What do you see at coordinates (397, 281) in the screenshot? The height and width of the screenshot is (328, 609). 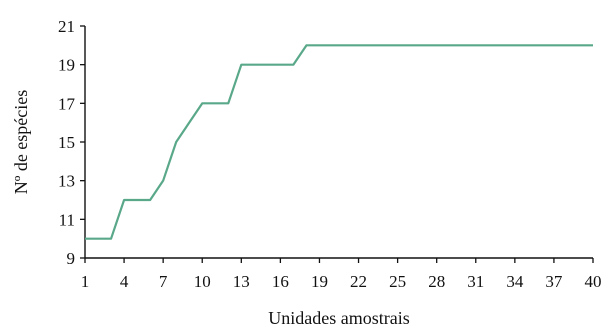 I see `x-tick-label: 25` at bounding box center [397, 281].